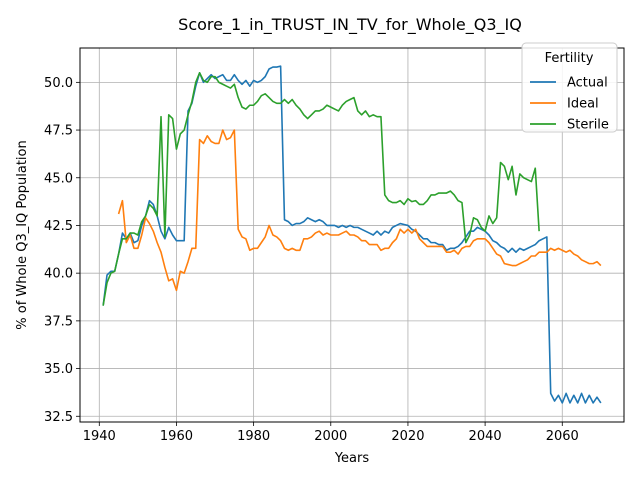 The image size is (640, 480). What do you see at coordinates (58, 83) in the screenshot?
I see `y-tick-label: 50.0` at bounding box center [58, 83].